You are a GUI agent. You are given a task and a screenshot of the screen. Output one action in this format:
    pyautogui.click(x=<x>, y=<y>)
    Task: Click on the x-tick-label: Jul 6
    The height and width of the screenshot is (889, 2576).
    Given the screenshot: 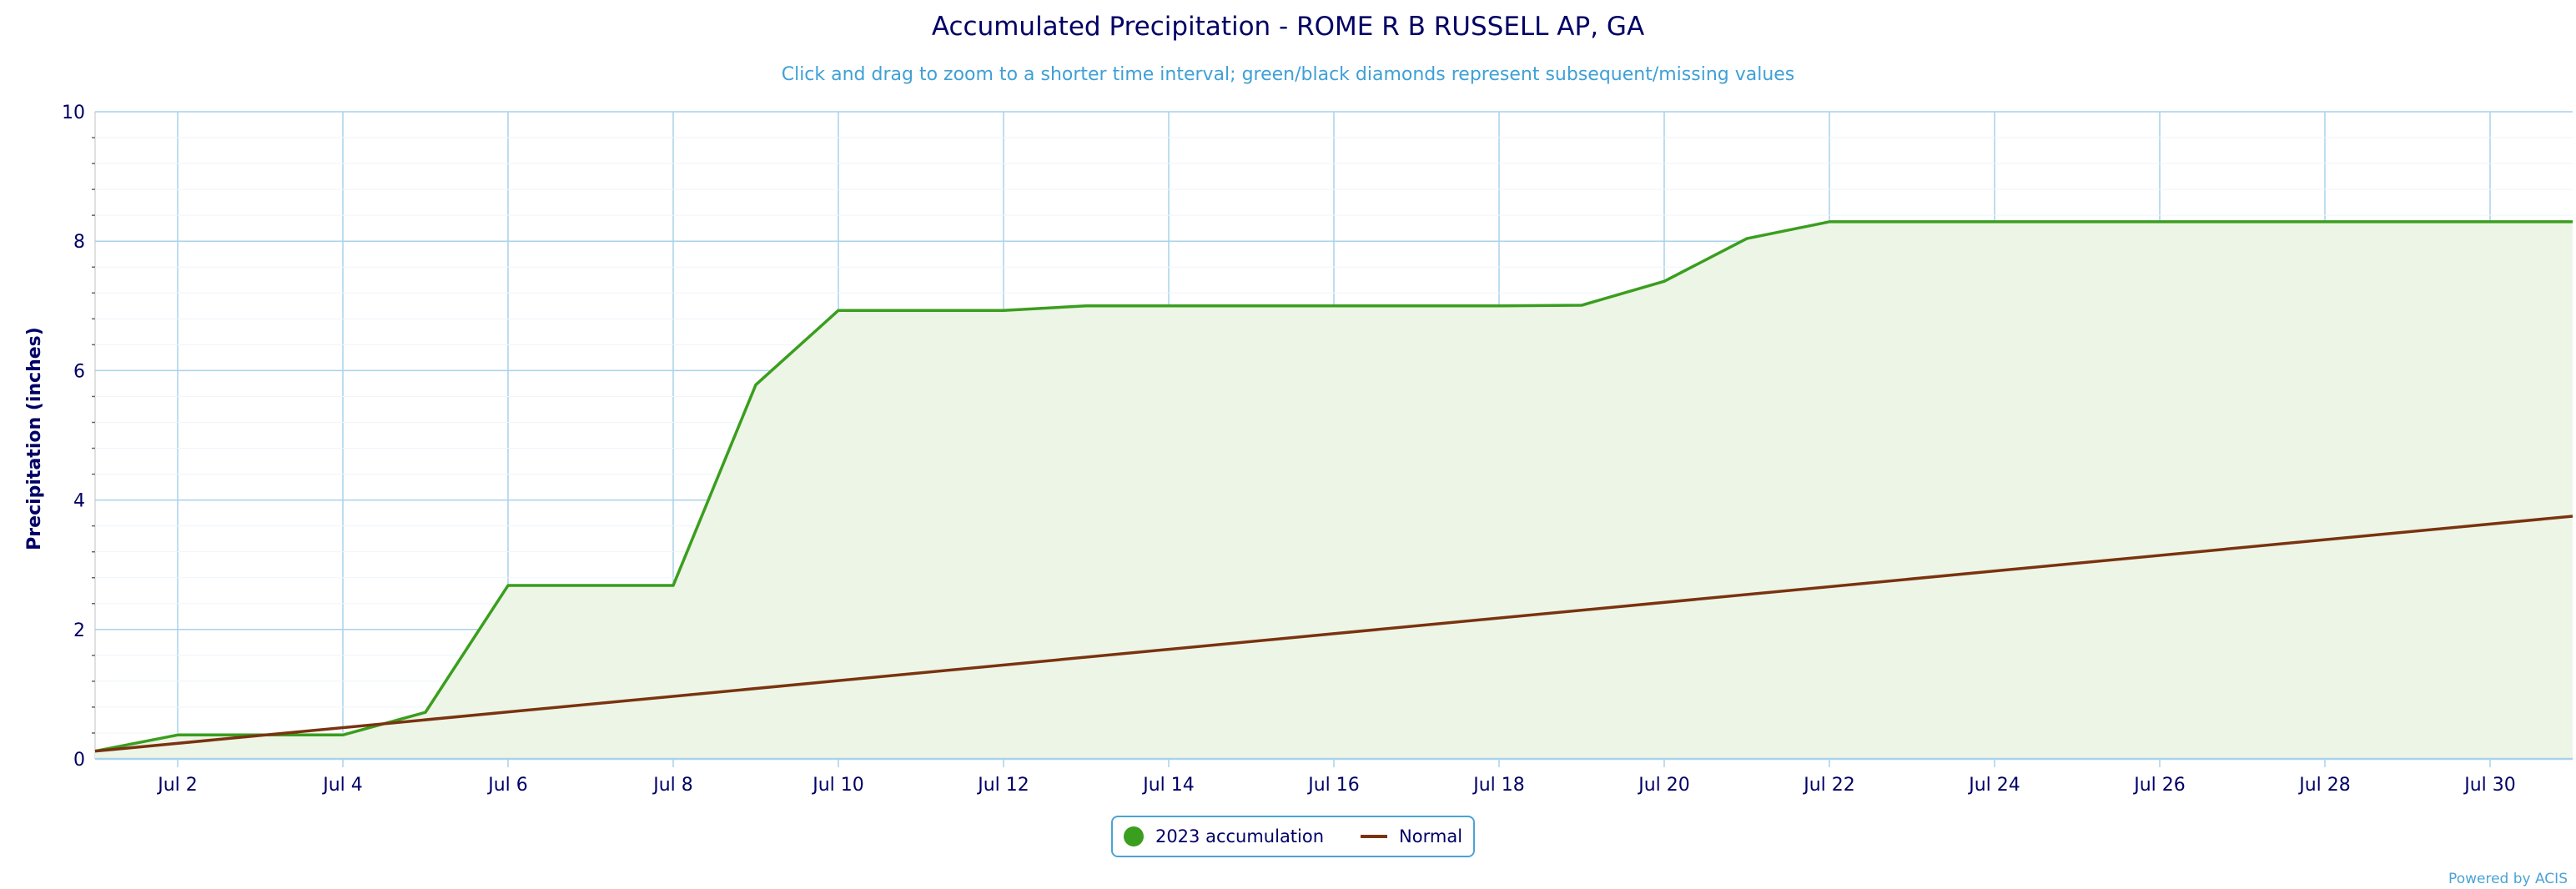 What is the action you would take?
    pyautogui.click(x=507, y=785)
    